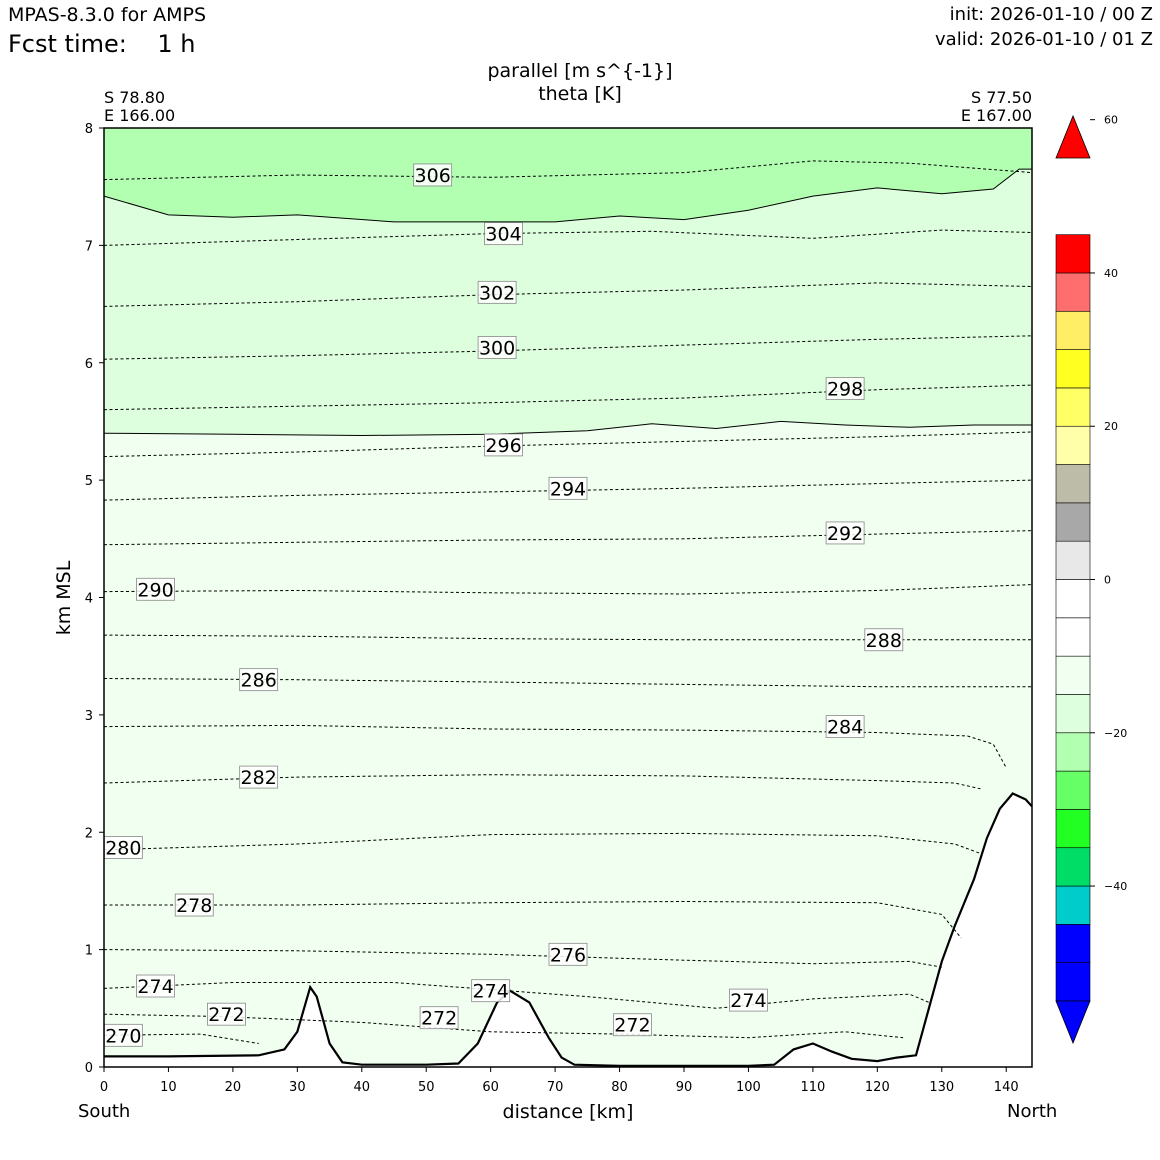 This screenshot has width=1160, height=1160. What do you see at coordinates (259, 778) in the screenshot?
I see `contour-label-282: 282` at bounding box center [259, 778].